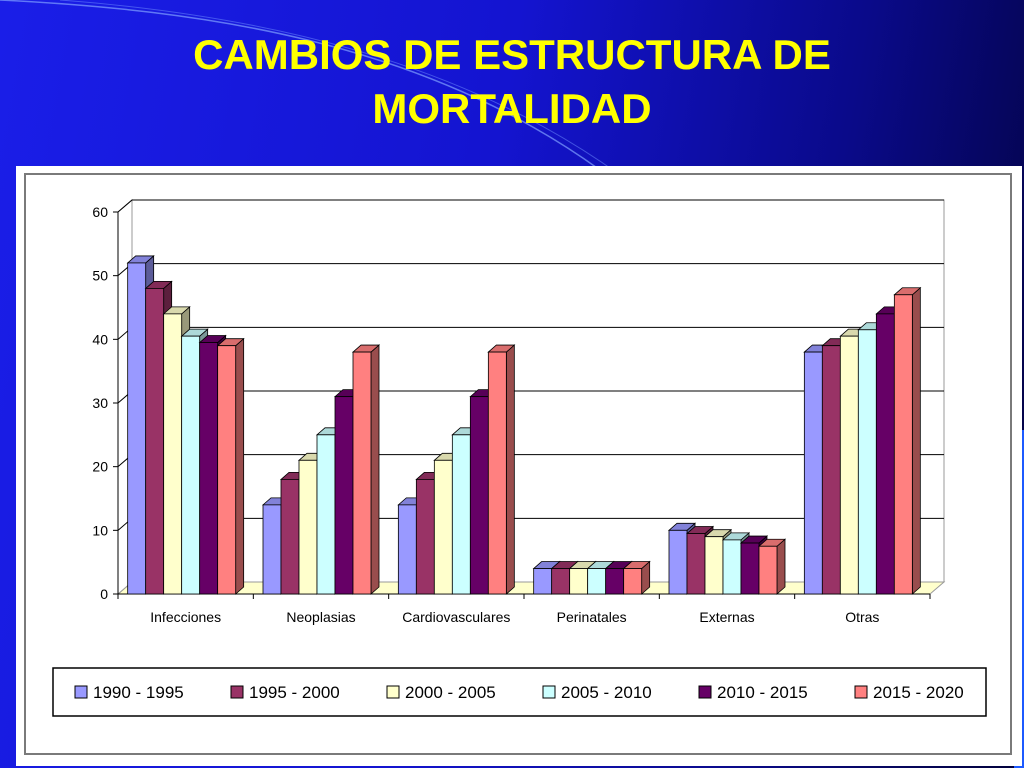  What do you see at coordinates (592, 617) in the screenshot?
I see `x-tick-label: Perinatales` at bounding box center [592, 617].